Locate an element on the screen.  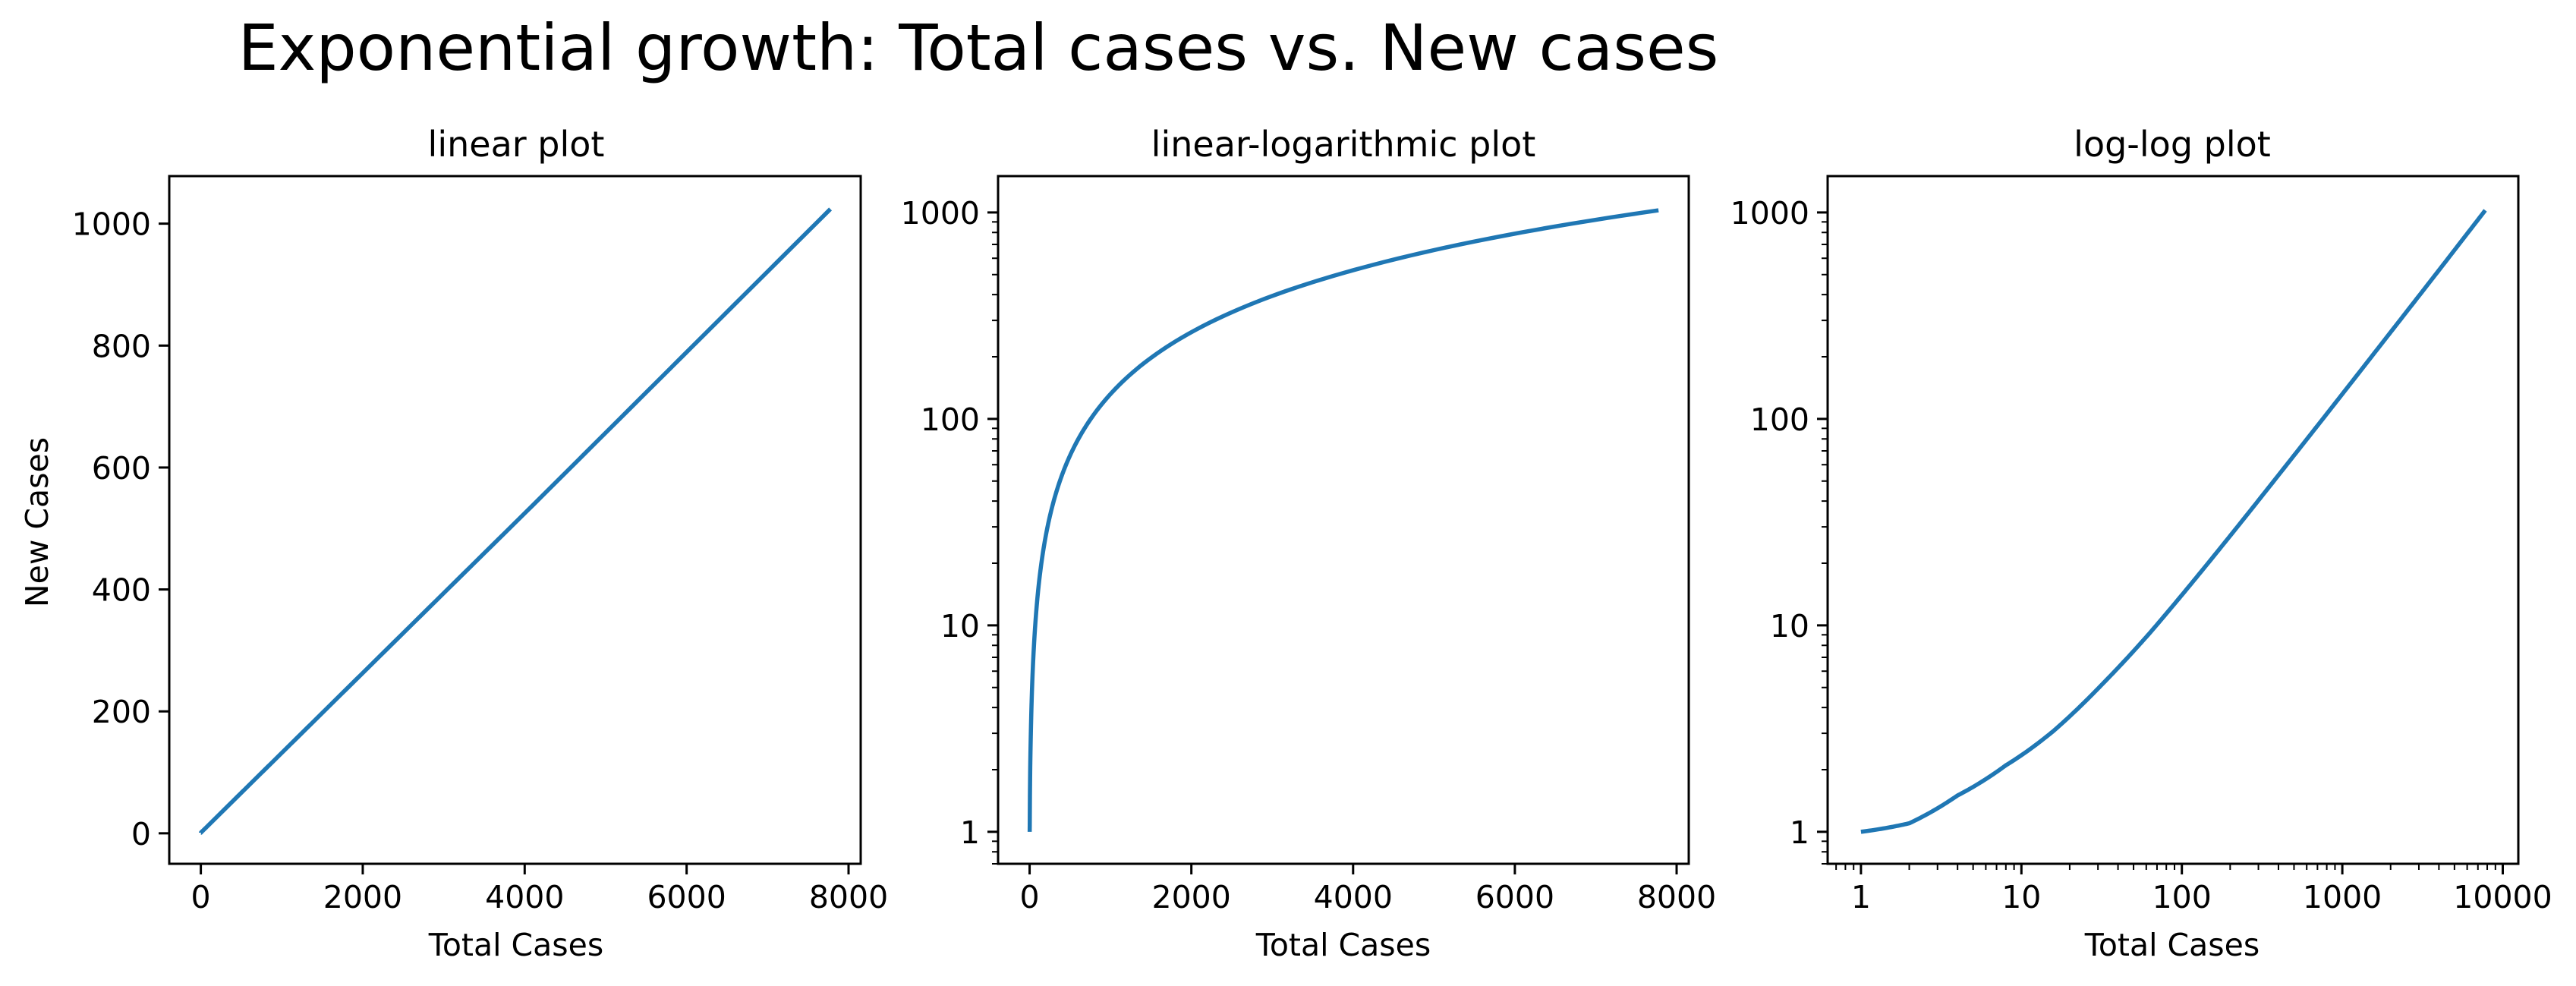
linear-plot-xlabel: Total Cases is located at coordinates (516, 945).